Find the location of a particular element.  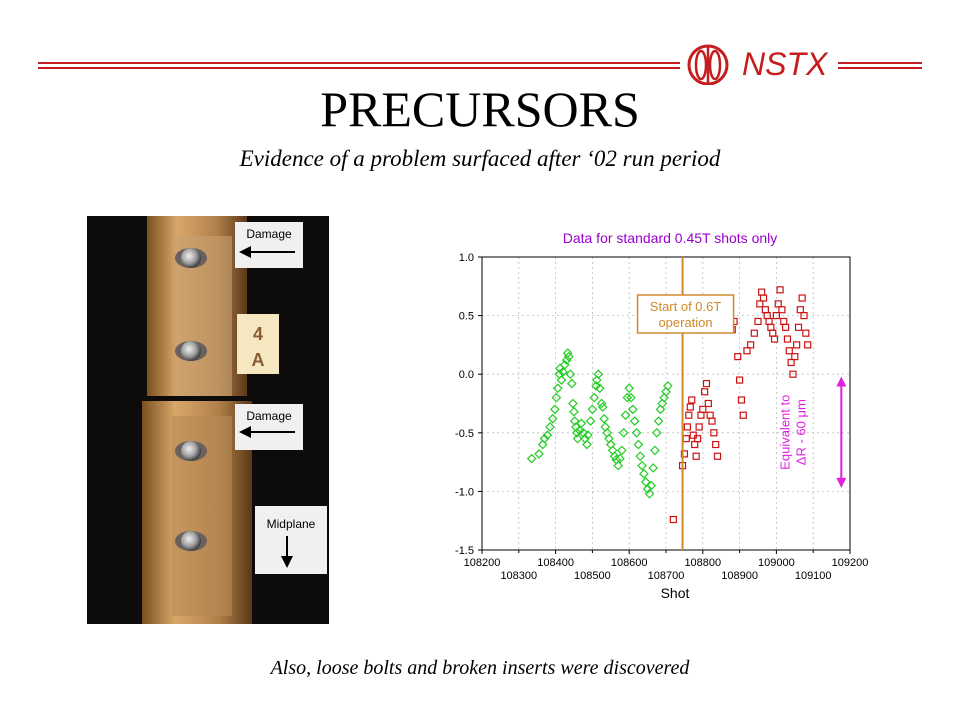

midplane-label: Midplane is located at coordinates (291, 524).